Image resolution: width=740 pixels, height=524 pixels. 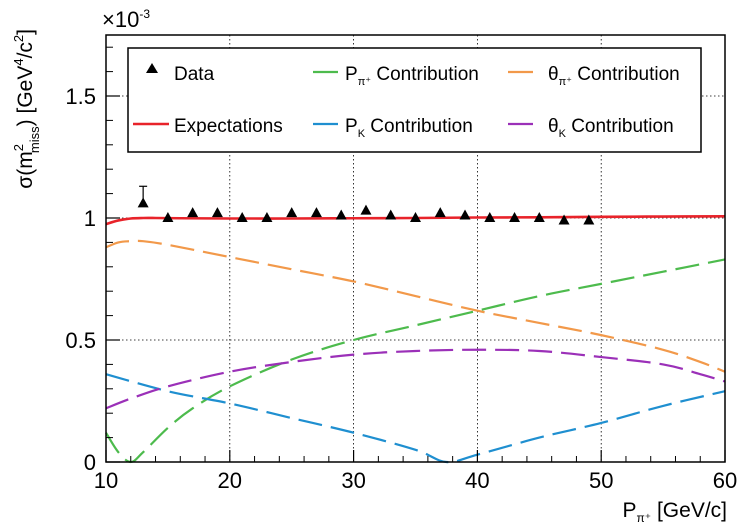 What do you see at coordinates (409, 128) in the screenshot?
I see `legend-label-p-k: PK Contribution` at bounding box center [409, 128].